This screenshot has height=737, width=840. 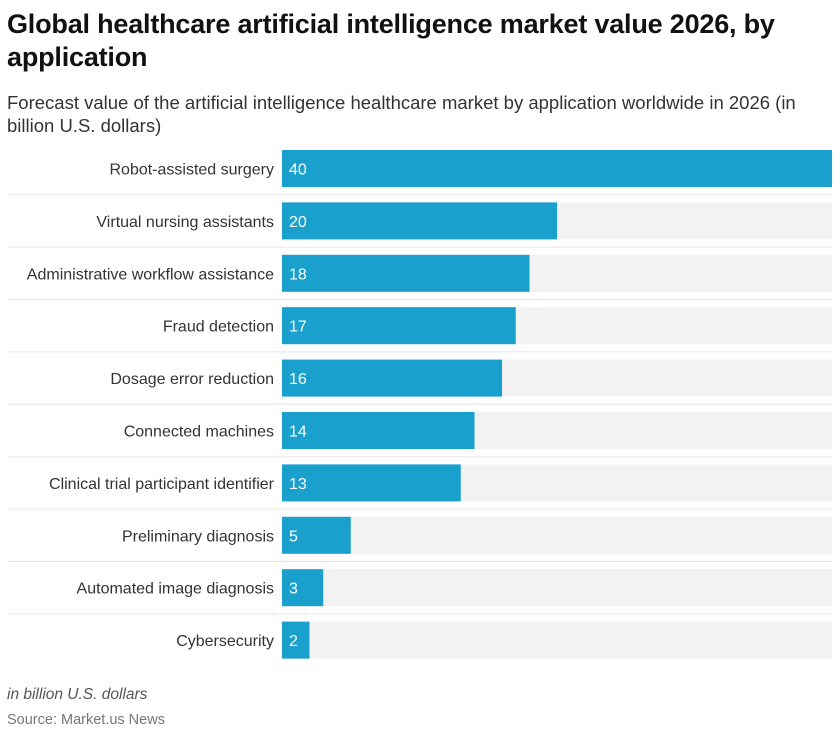 I want to click on category-label: Fraud detection, so click(x=218, y=327).